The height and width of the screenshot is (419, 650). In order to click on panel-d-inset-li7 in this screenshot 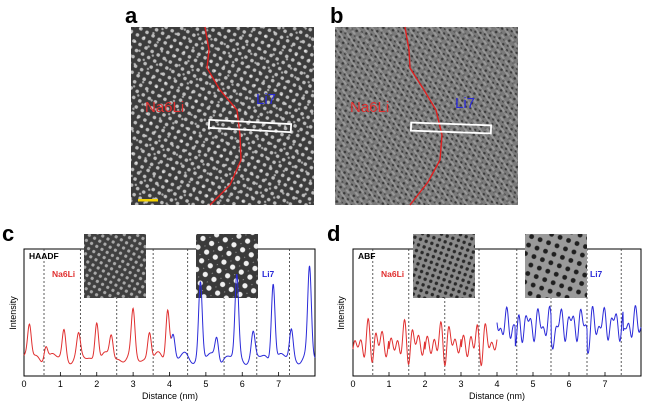, I will do `click(556, 266)`.